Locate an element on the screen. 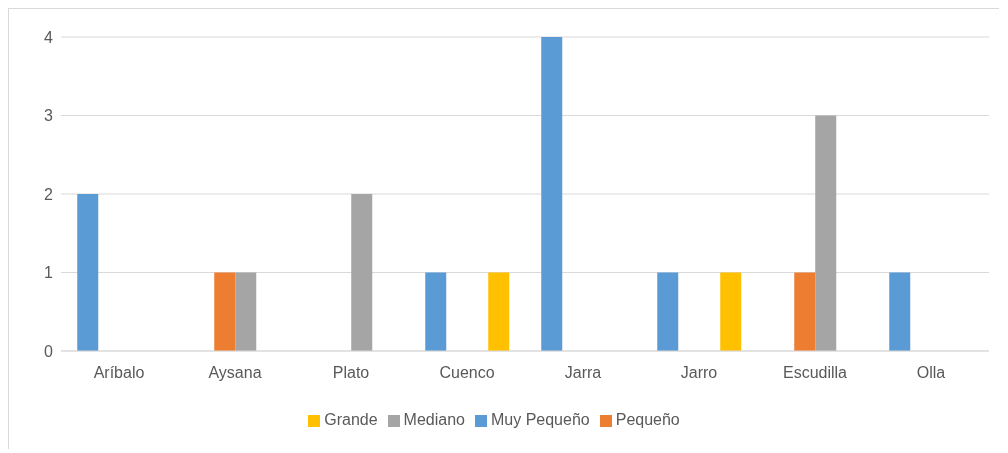  legend-label: Muy Pequeño is located at coordinates (540, 419).